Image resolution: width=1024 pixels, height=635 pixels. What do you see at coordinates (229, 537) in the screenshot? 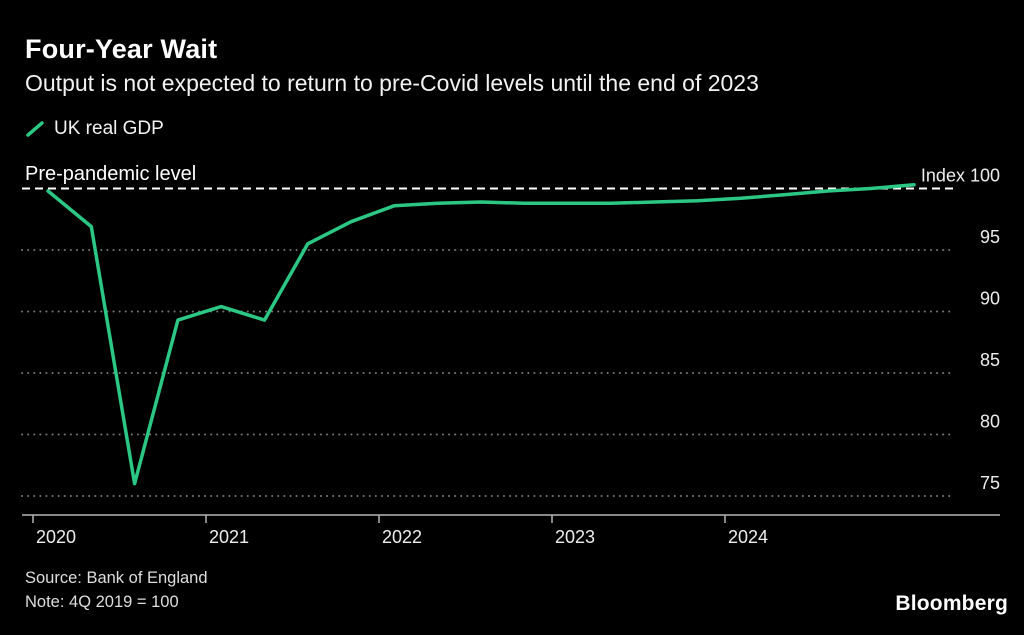
I see `x-axis-label: 2021` at bounding box center [229, 537].